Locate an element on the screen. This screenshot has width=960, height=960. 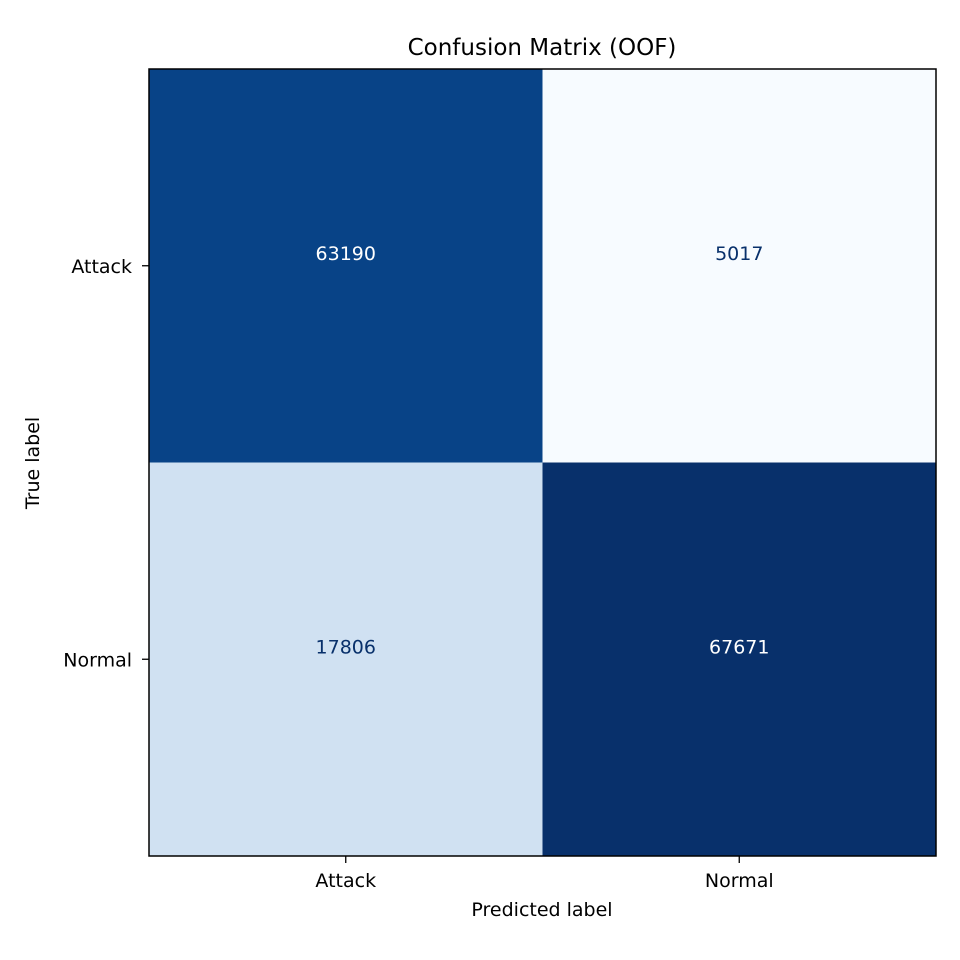
cell-value-label: 67671 is located at coordinates (739, 647).